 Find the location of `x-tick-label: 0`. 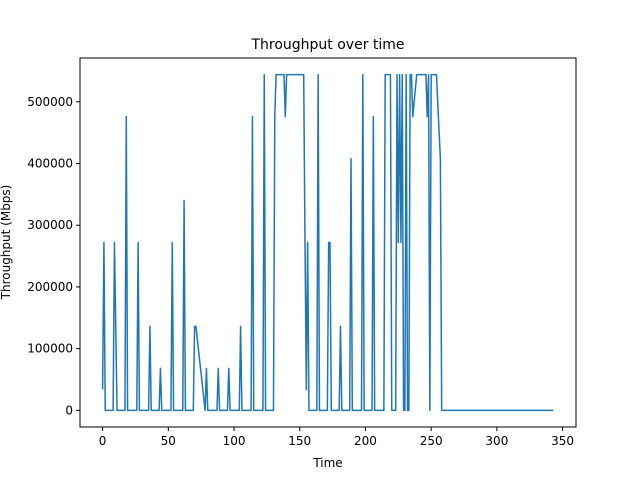

x-tick-label: 0 is located at coordinates (103, 441).